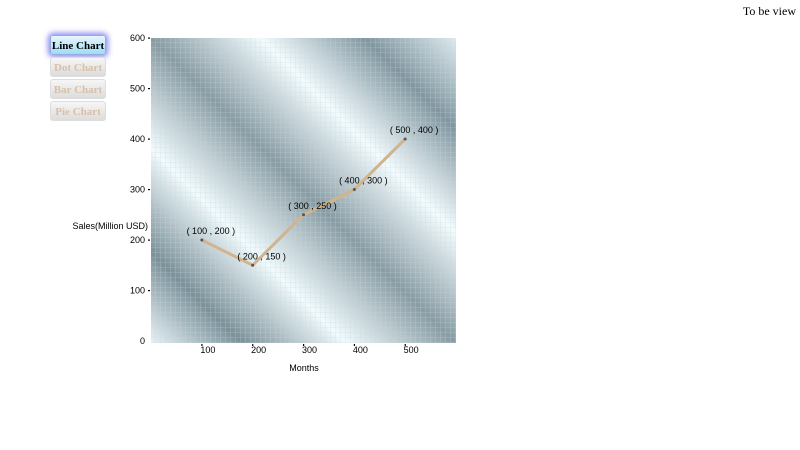 Image resolution: width=800 pixels, height=450 pixels. I want to click on top-note: To be view, so click(769, 11).